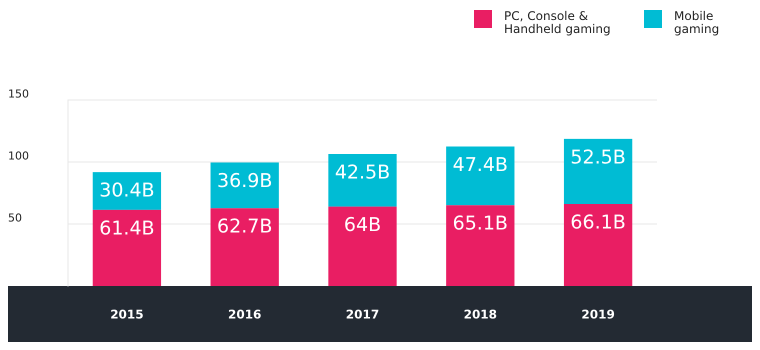  I want to click on data-label: 65.1B, so click(480, 223).